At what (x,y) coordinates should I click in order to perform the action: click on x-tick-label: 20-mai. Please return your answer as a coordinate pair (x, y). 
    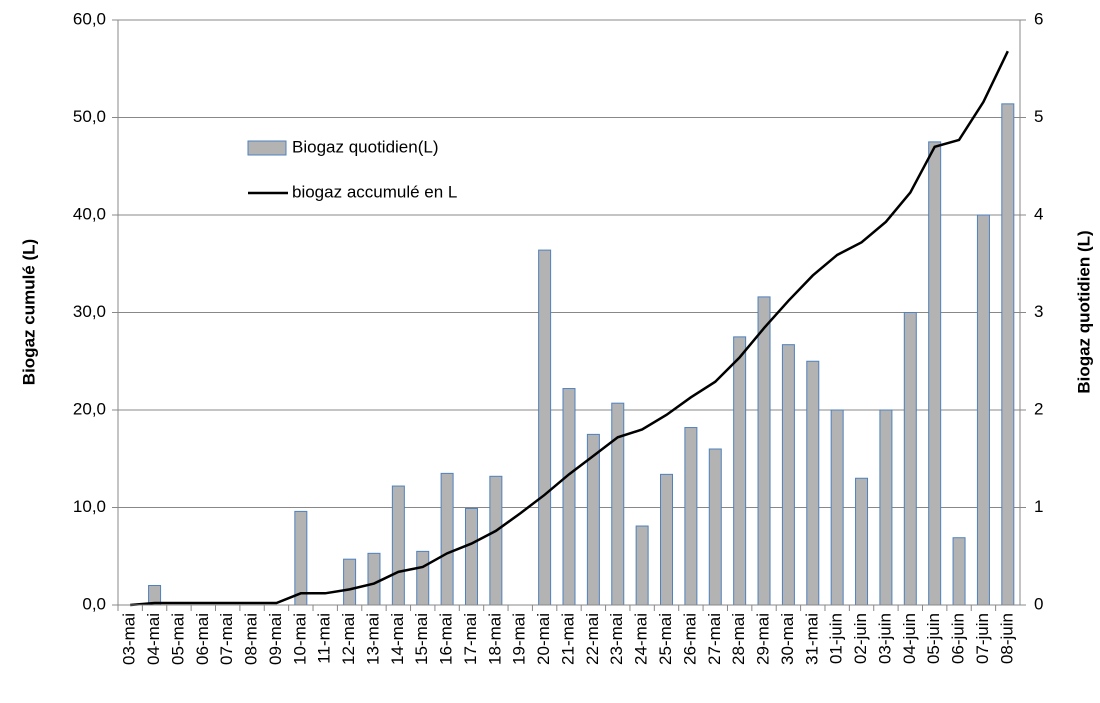
    Looking at the image, I should click on (543, 639).